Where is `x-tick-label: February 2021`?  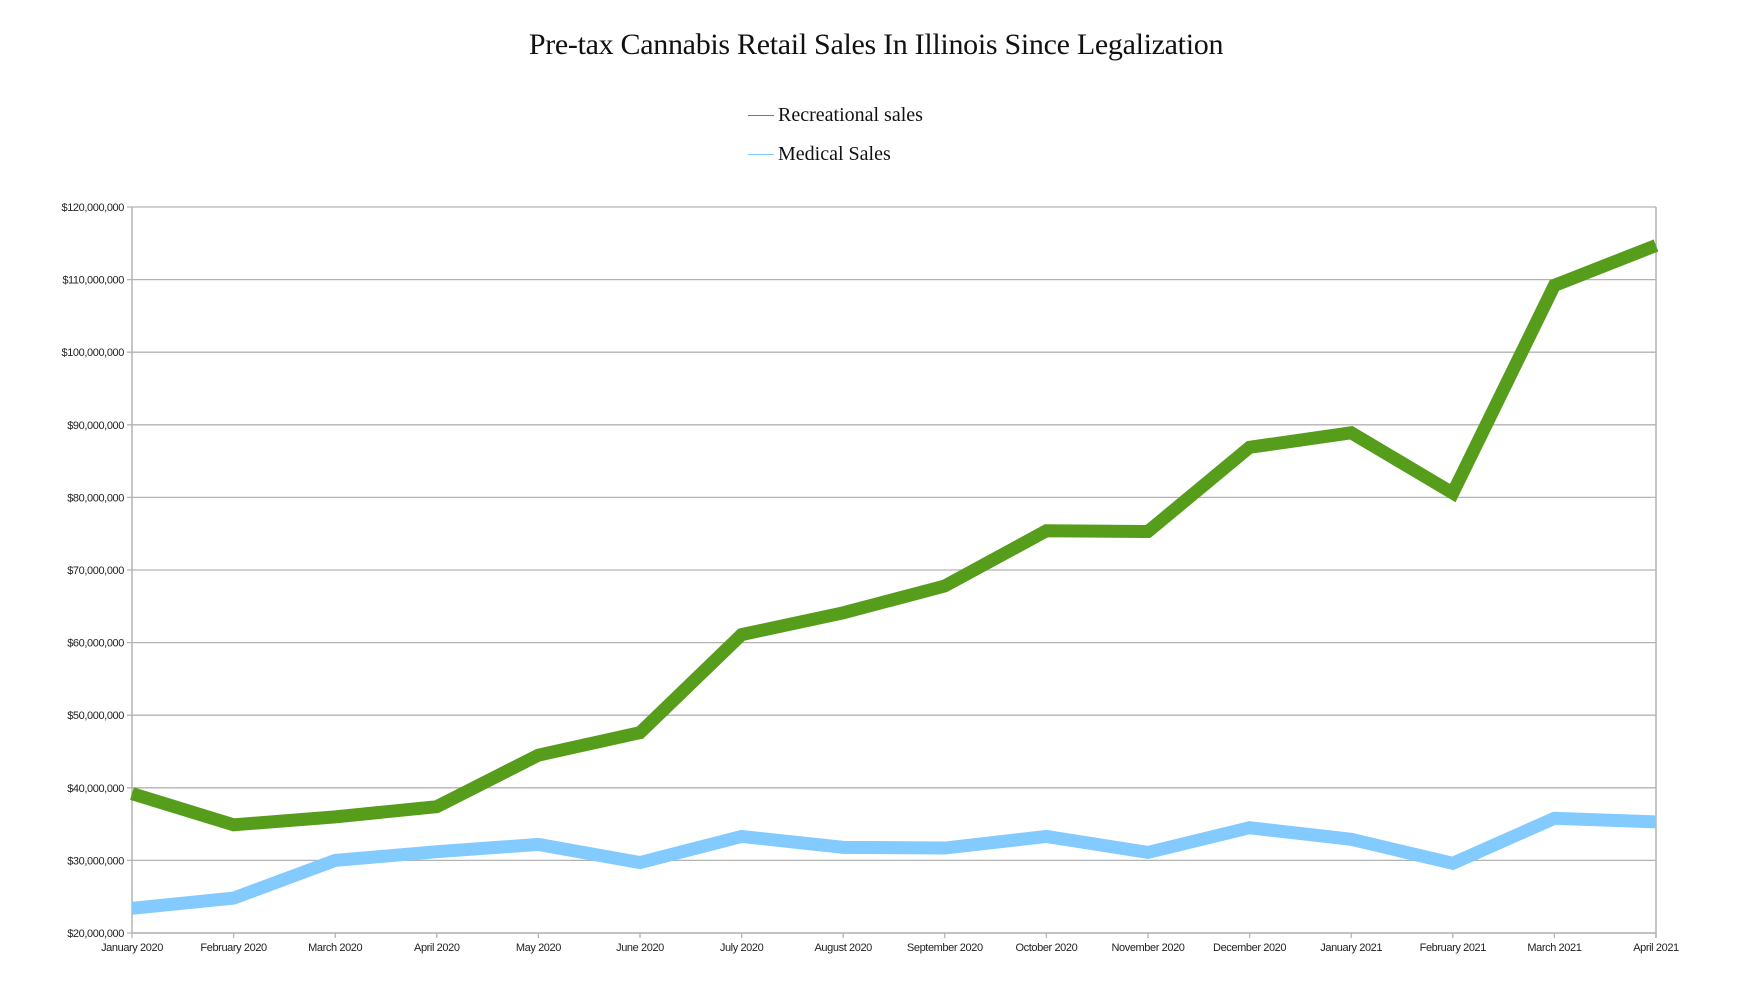
x-tick-label: February 2021 is located at coordinates (1453, 948).